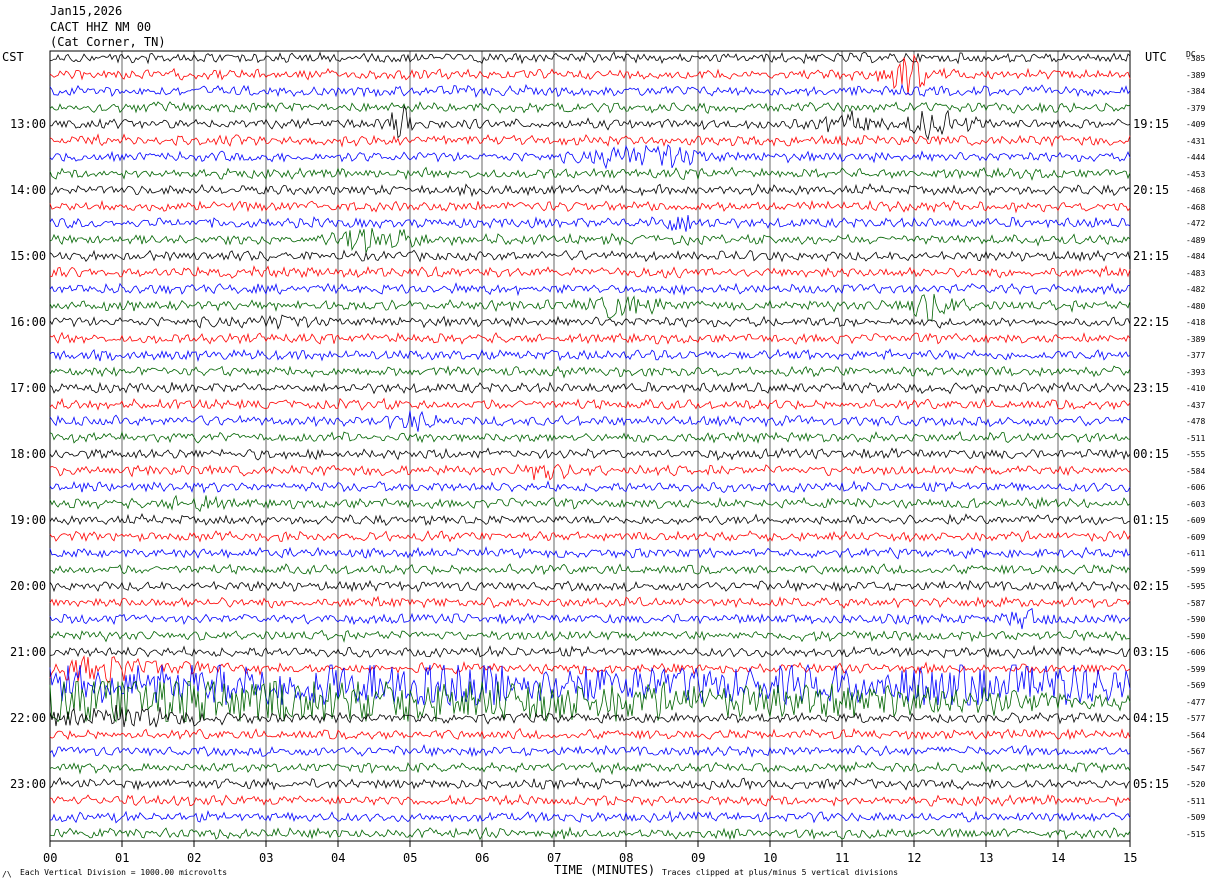 The height and width of the screenshot is (886, 1210). What do you see at coordinates (626, 858) in the screenshot?
I see `x-tick-label: 08` at bounding box center [626, 858].